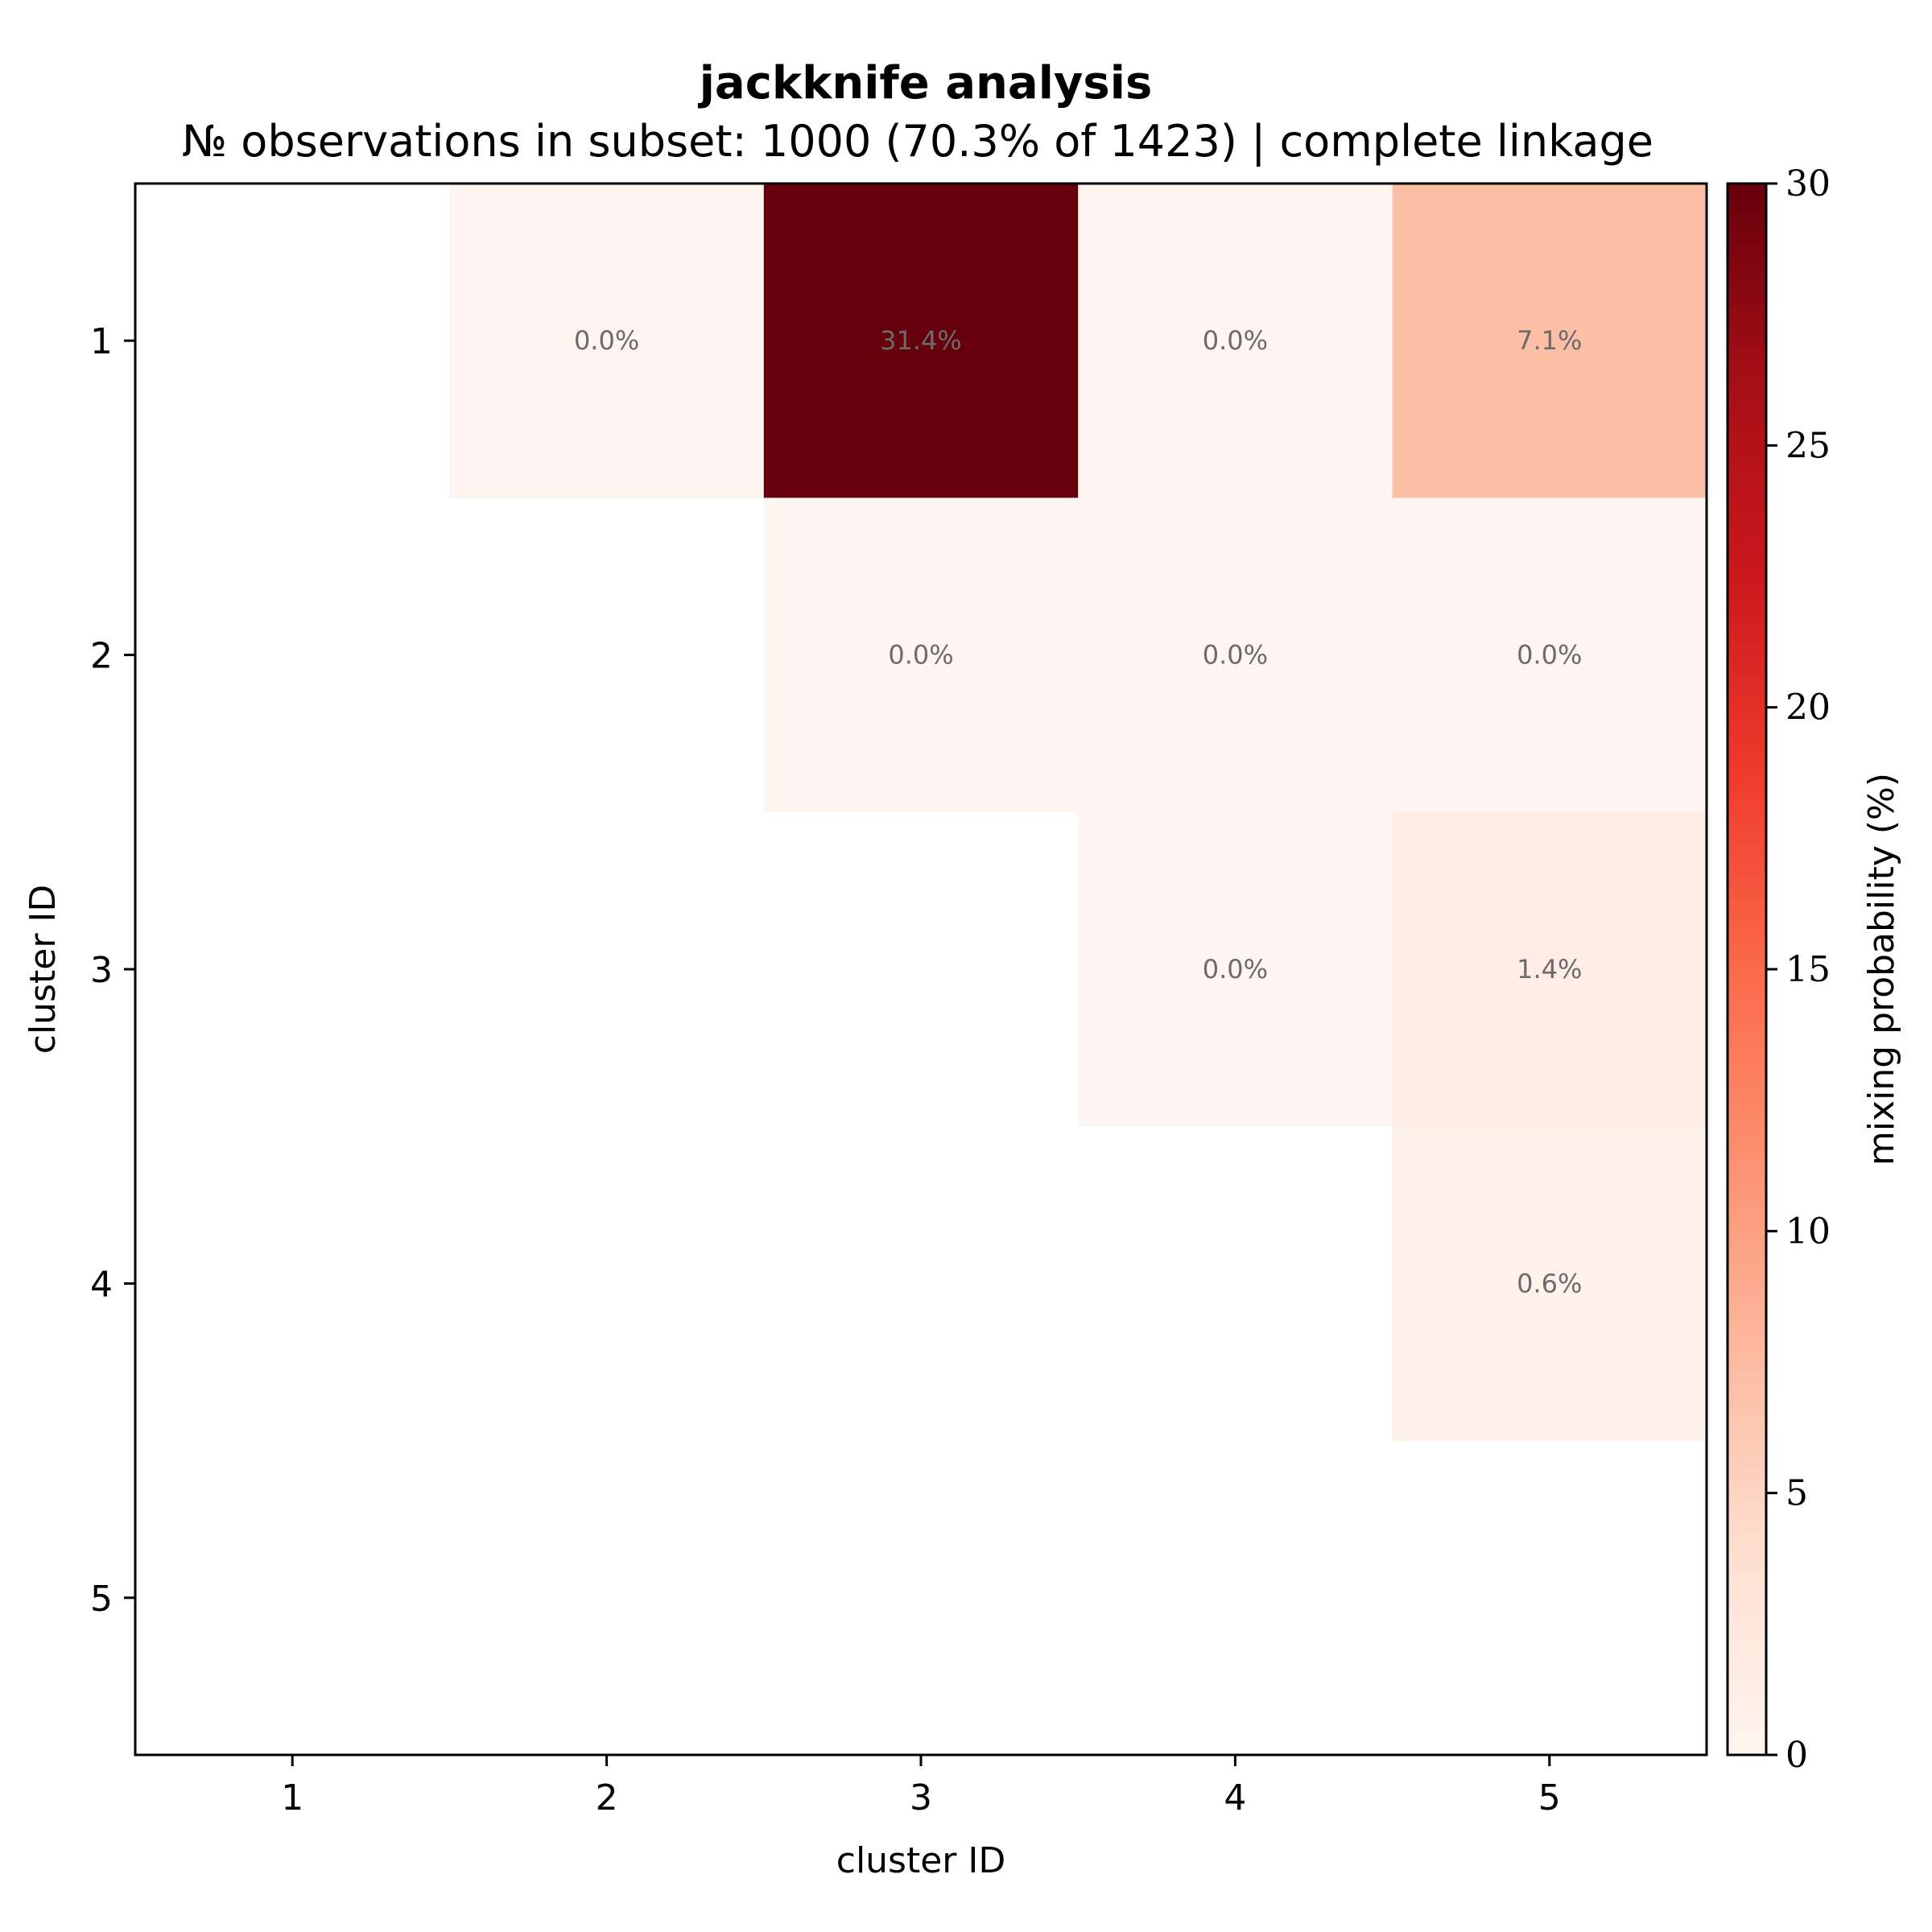 This screenshot has height=1932, width=1932. I want to click on x-tick-label: 1, so click(292, 1797).